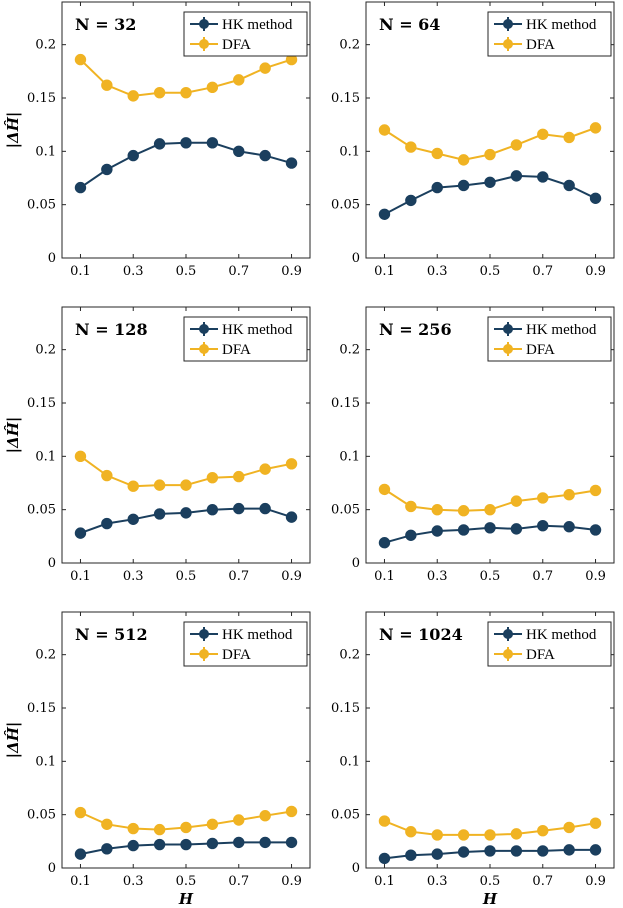  What do you see at coordinates (257, 635) in the screenshot?
I see `legend-label: HK method` at bounding box center [257, 635].